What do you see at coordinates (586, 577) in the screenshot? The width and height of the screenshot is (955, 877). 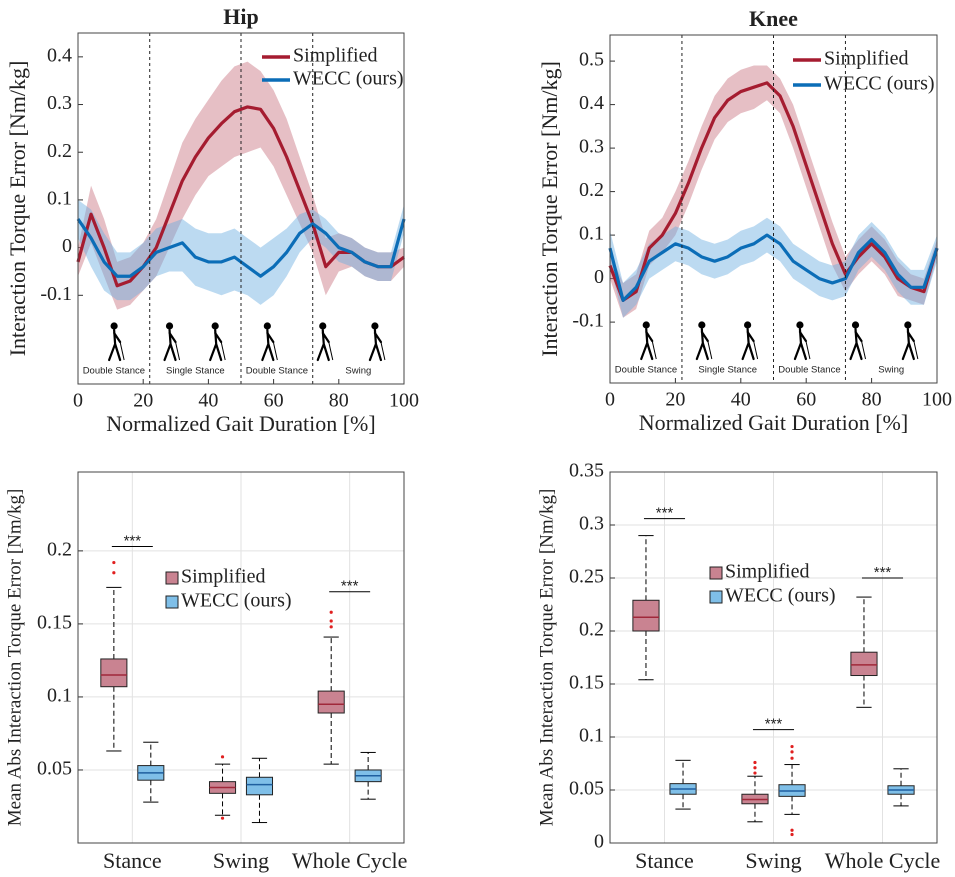 I see `y-tick-label: 0.25` at bounding box center [586, 577].